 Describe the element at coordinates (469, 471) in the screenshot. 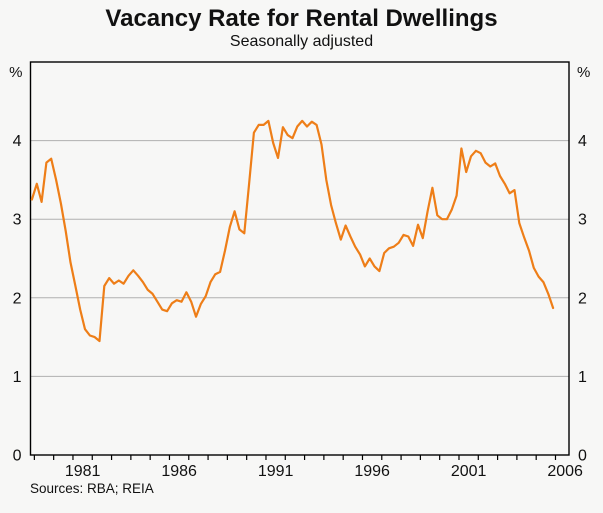

I see `x-axis-year-label: 2001` at that location.